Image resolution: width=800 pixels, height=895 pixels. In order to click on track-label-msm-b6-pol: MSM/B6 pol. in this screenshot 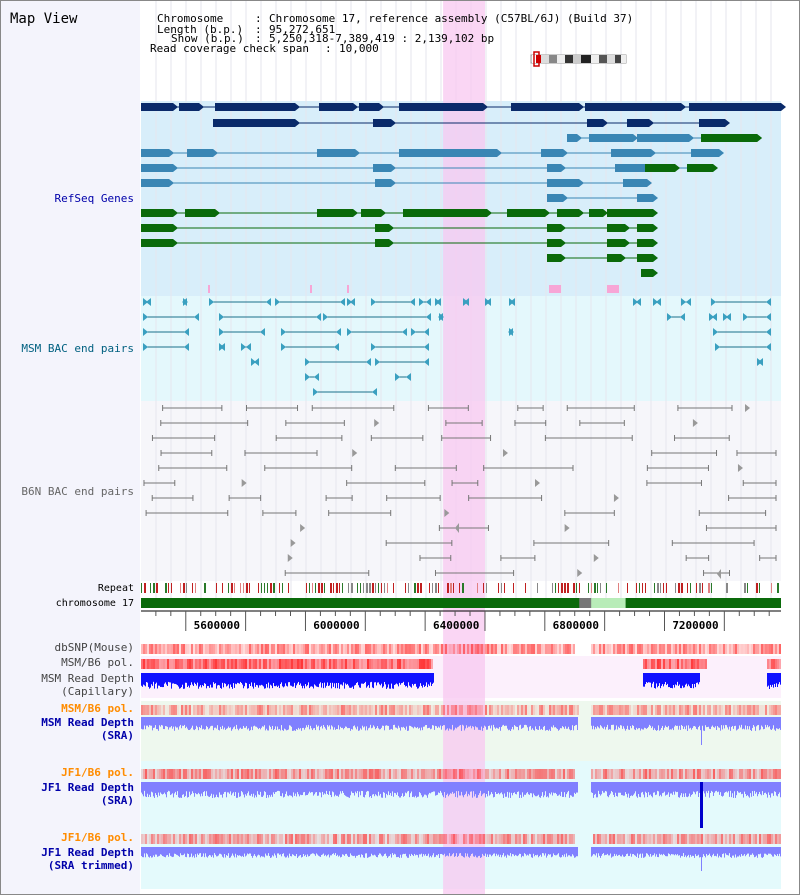, I will do `click(97, 662)`.